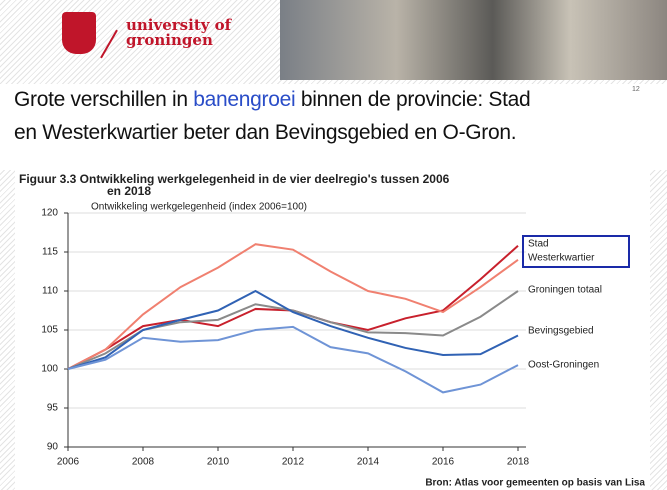  What do you see at coordinates (576, 251) in the screenshot?
I see `highlight-box` at bounding box center [576, 251].